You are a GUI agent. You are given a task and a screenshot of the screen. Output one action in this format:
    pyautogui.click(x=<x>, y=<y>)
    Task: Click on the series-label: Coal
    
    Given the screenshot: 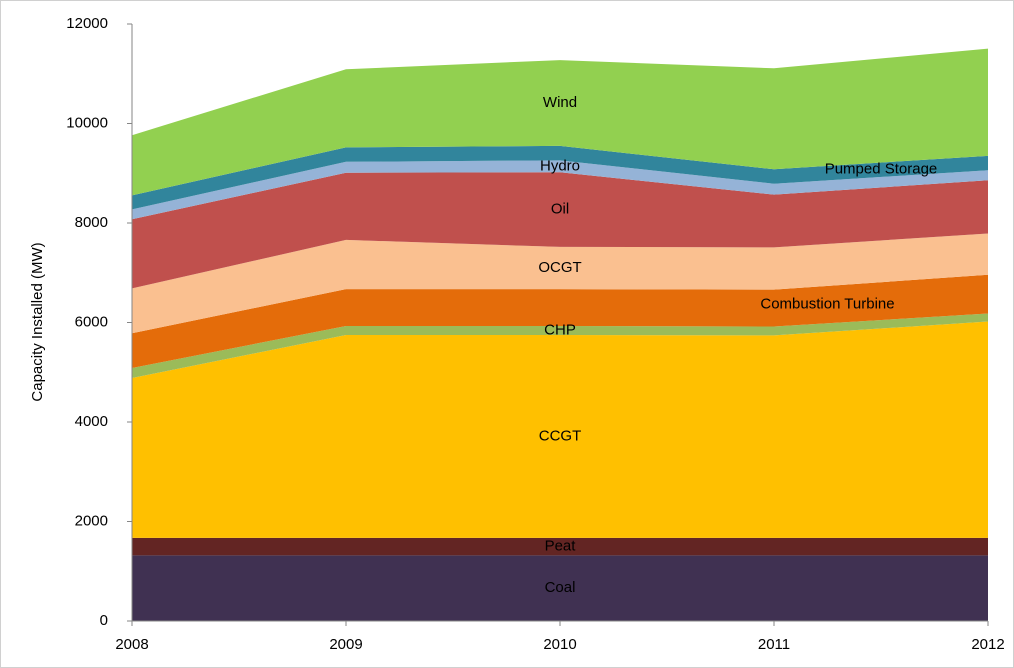 What is the action you would take?
    pyautogui.click(x=560, y=587)
    